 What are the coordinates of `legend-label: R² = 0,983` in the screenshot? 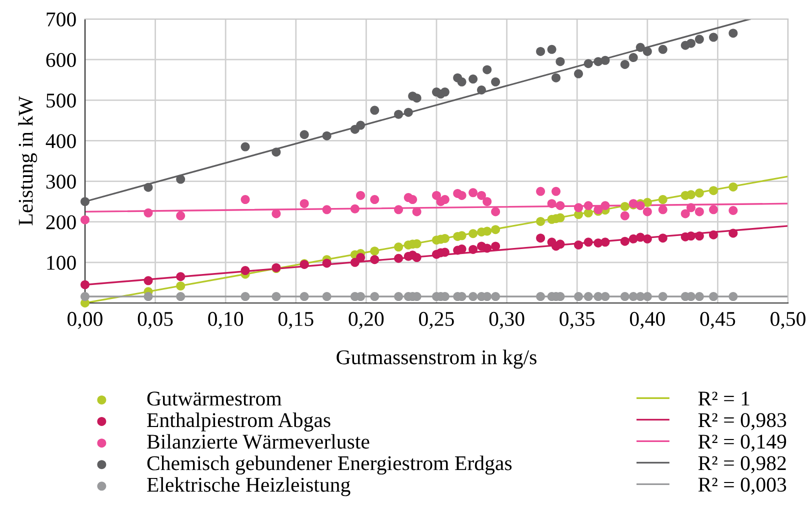 It's located at (742, 421).